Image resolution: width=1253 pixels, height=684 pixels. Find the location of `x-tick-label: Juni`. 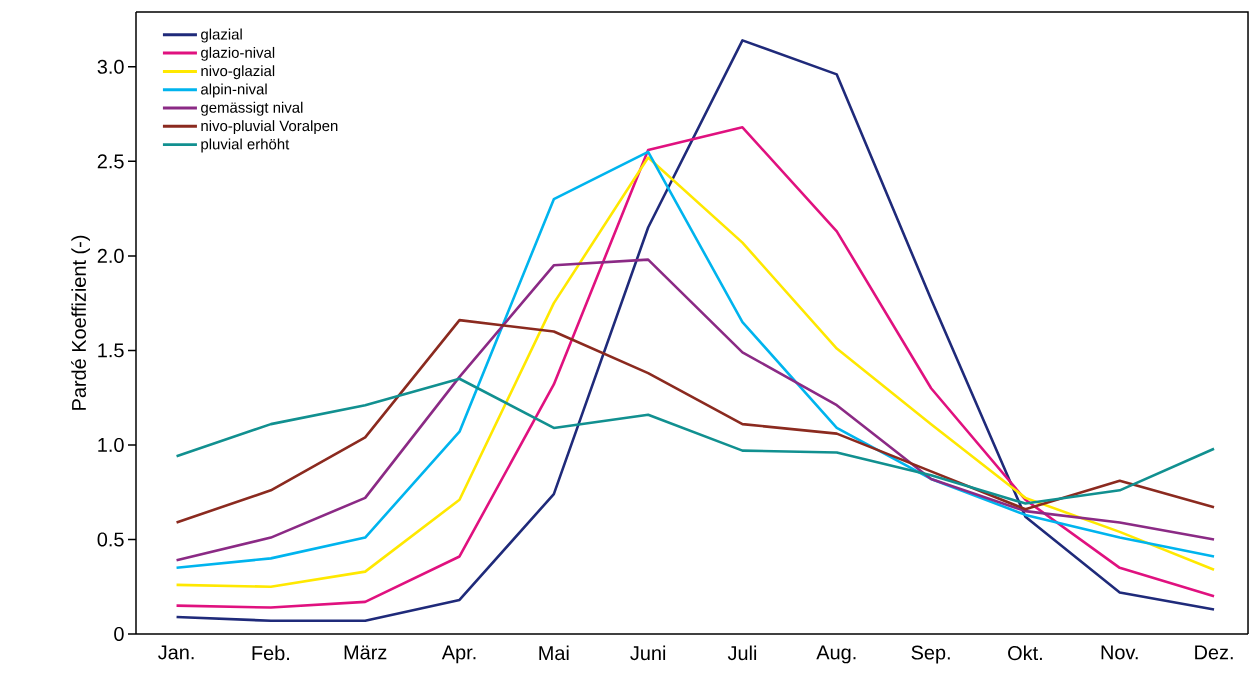

x-tick-label: Juni is located at coordinates (648, 653).